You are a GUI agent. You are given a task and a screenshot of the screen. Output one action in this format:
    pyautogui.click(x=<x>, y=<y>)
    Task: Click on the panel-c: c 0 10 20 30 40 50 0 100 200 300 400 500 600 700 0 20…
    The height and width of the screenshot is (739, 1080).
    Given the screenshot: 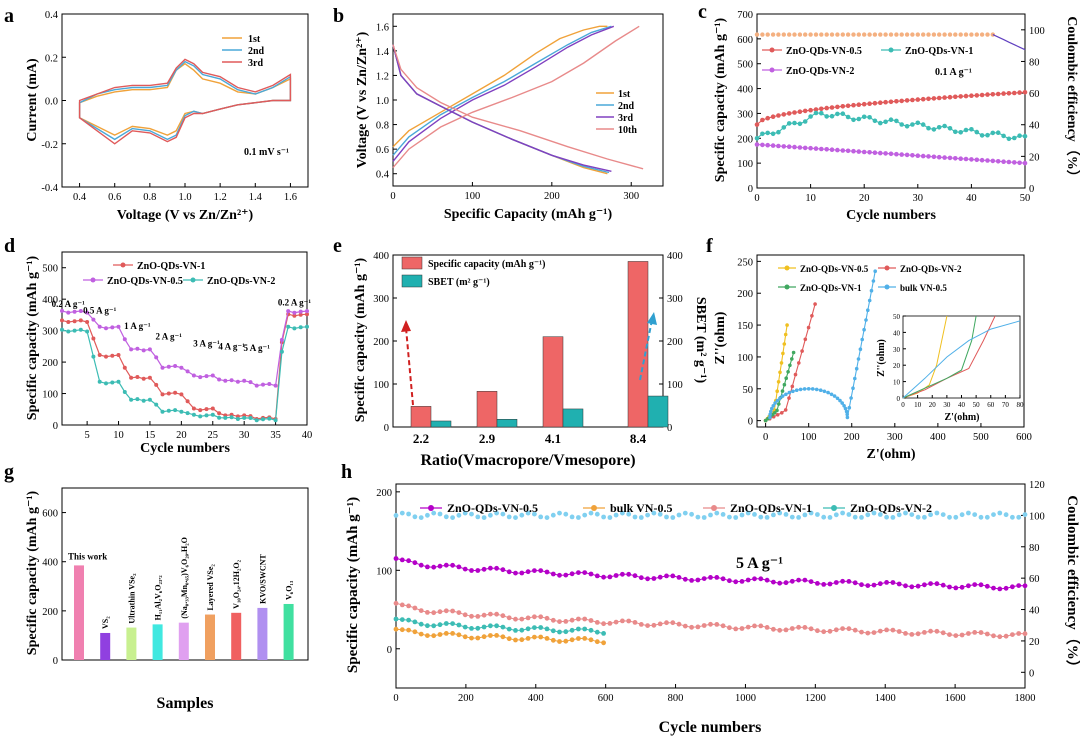 What is the action you would take?
    pyautogui.click(x=889, y=112)
    